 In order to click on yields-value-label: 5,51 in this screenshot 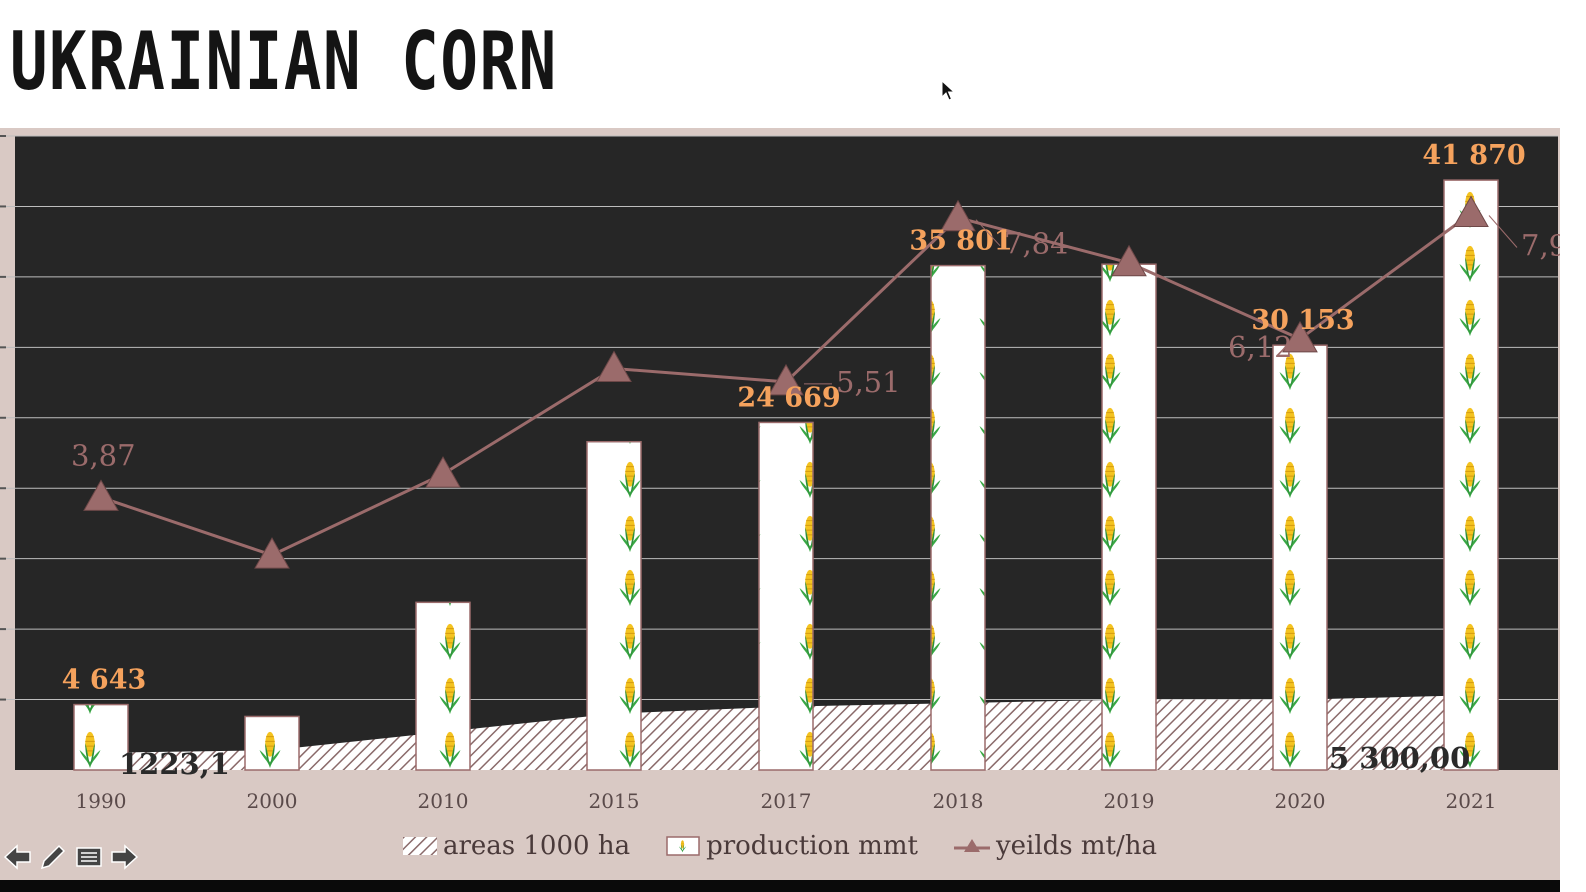, I will do `click(868, 382)`.